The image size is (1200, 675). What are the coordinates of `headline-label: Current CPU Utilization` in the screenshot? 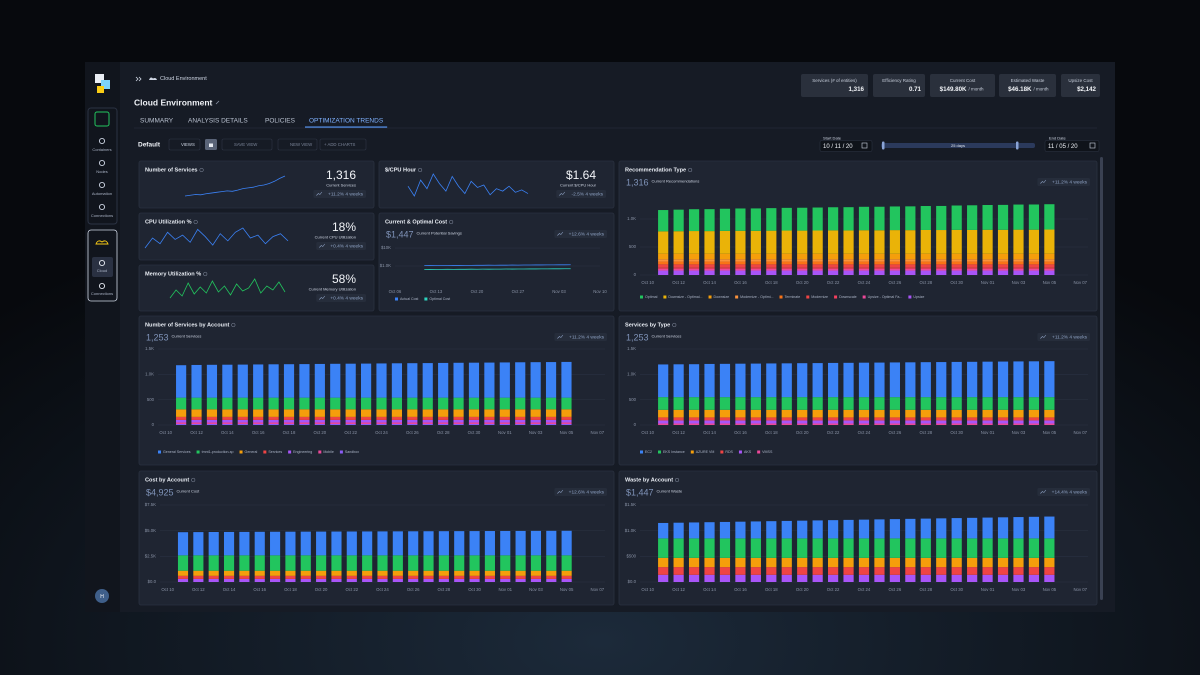 It's located at (335, 237).